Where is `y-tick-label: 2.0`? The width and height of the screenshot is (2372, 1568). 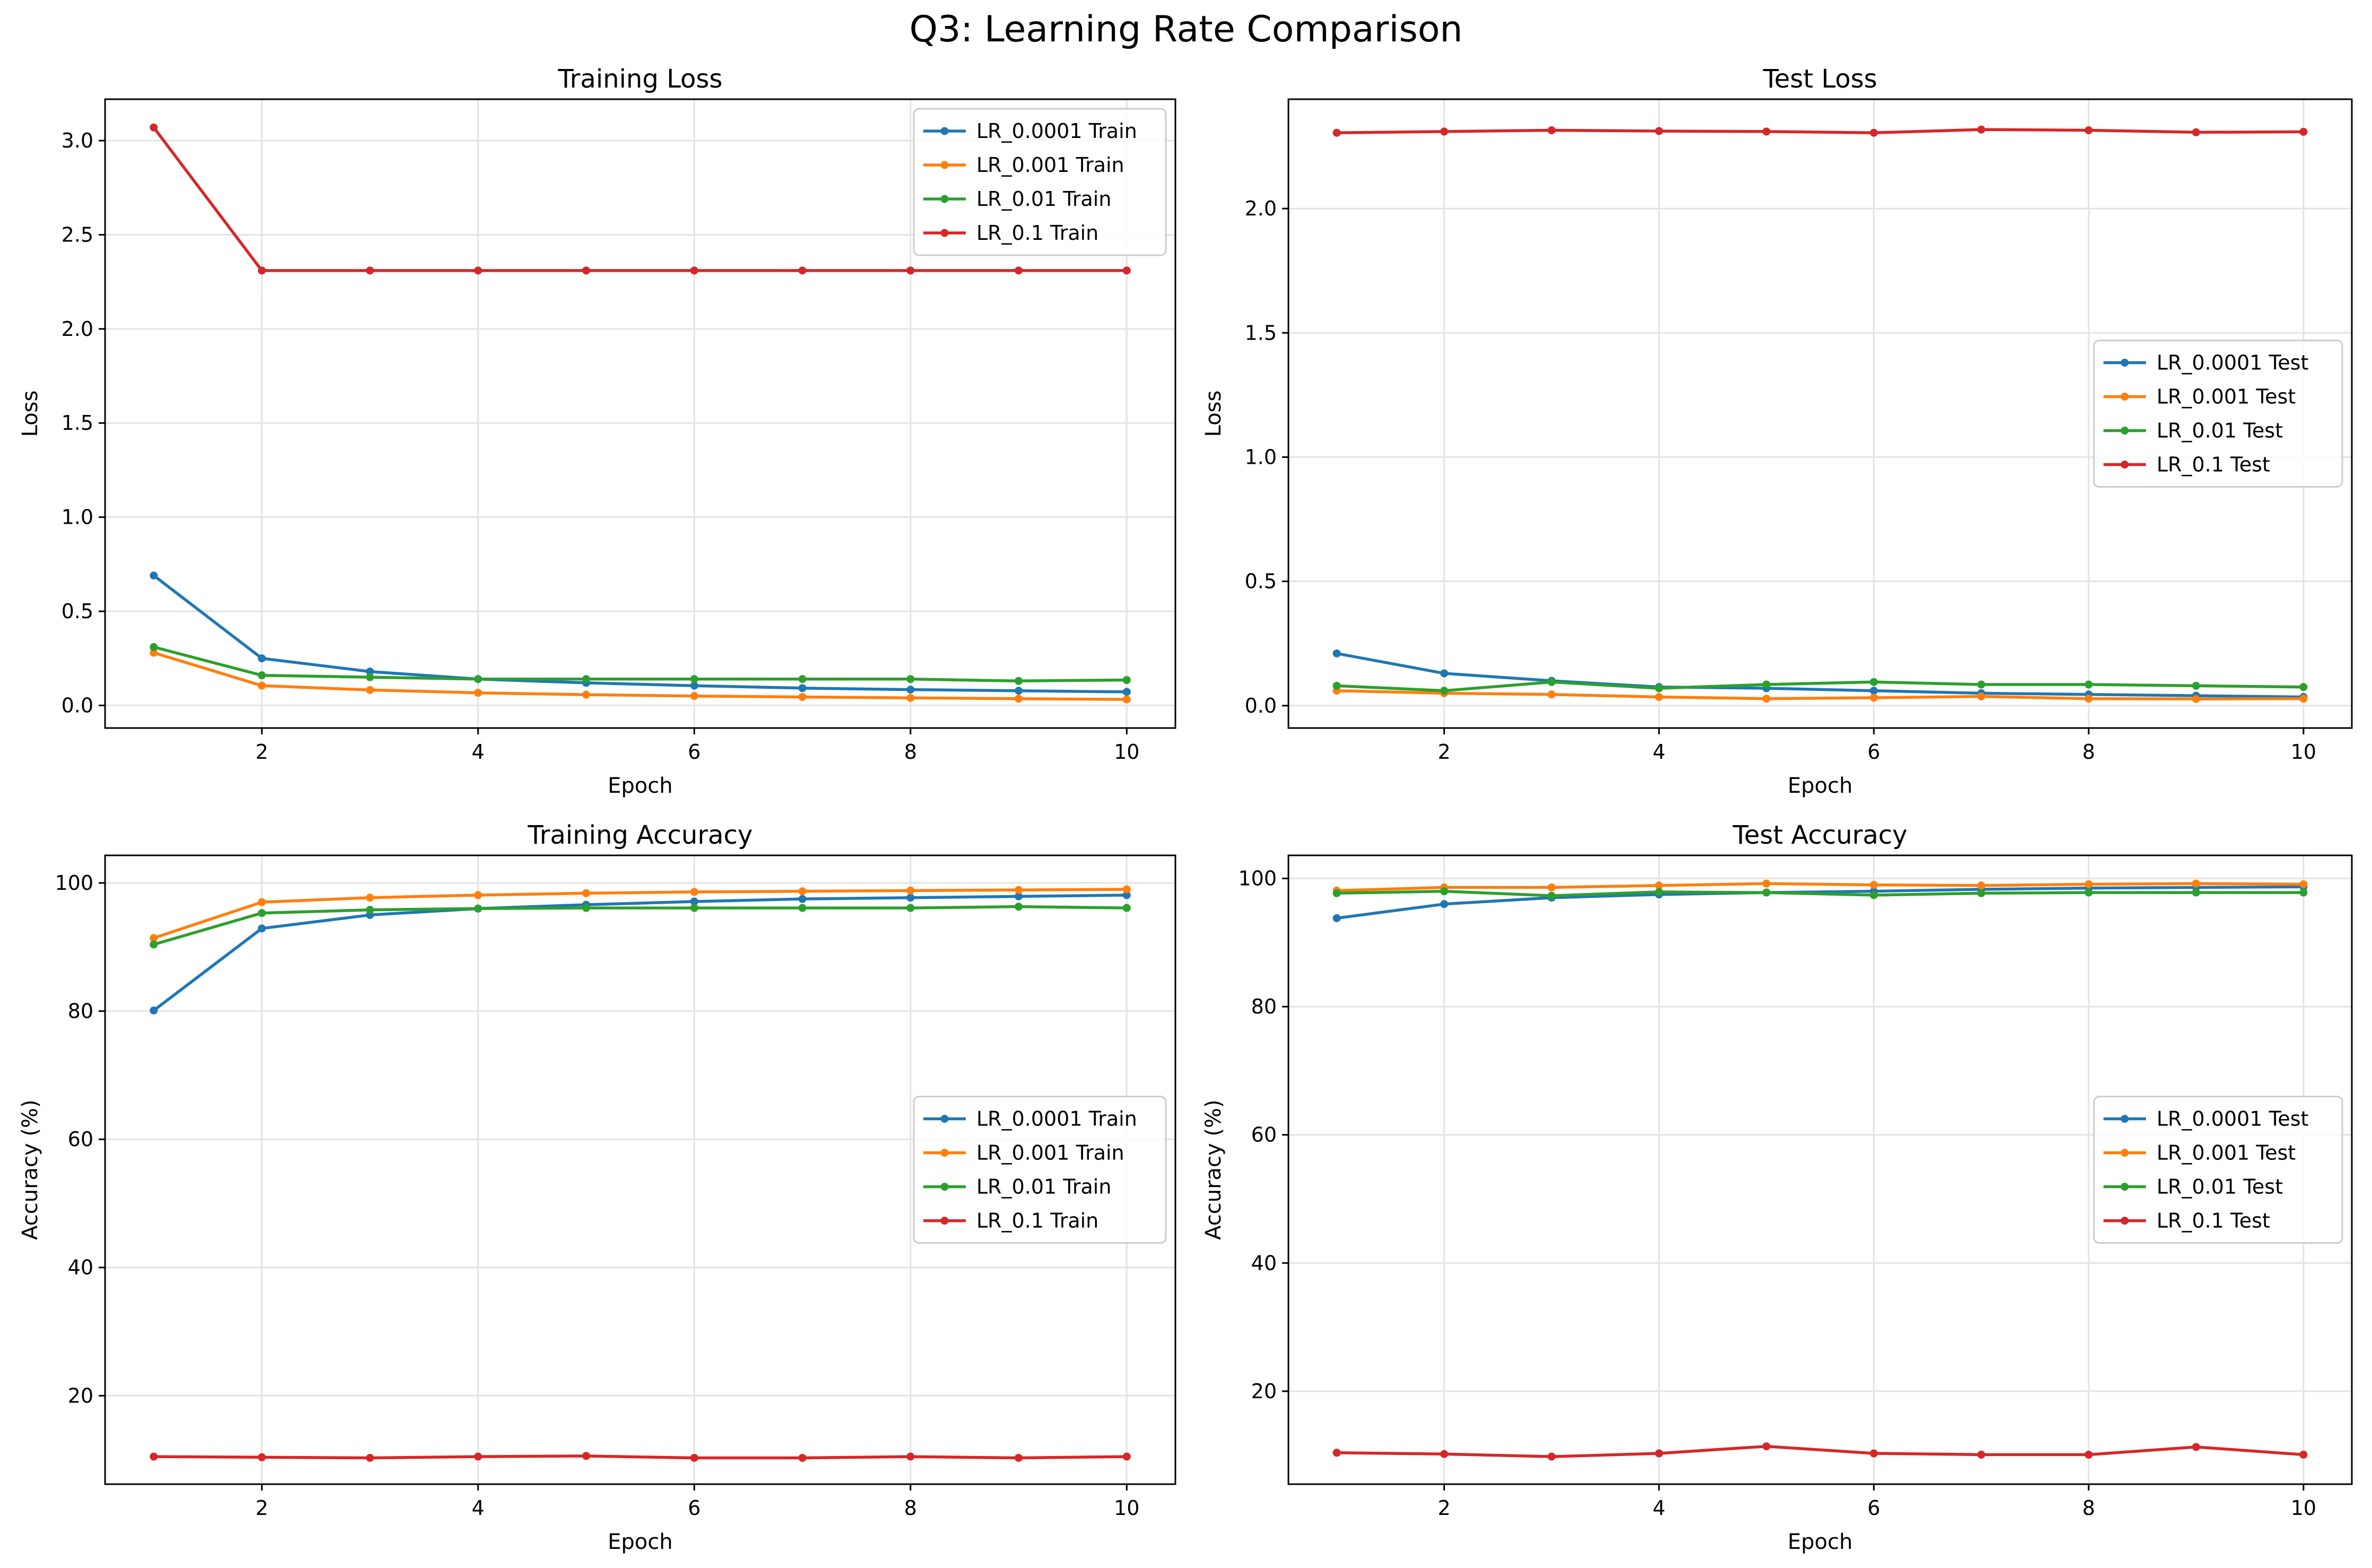
y-tick-label: 2.0 is located at coordinates (1261, 208).